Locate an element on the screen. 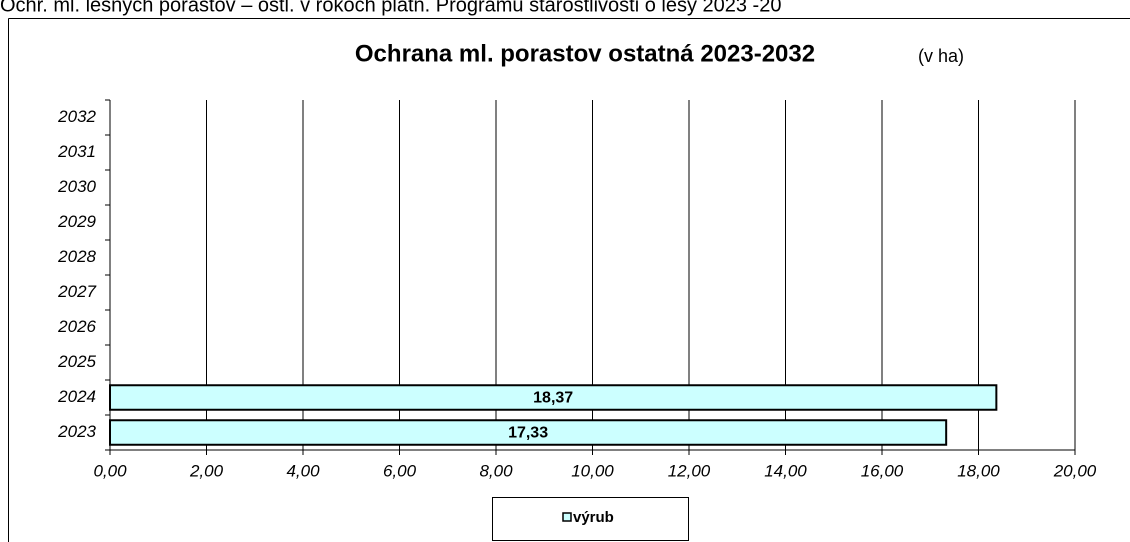 This screenshot has width=1130, height=542. unit-note: (v ha) is located at coordinates (941, 56).